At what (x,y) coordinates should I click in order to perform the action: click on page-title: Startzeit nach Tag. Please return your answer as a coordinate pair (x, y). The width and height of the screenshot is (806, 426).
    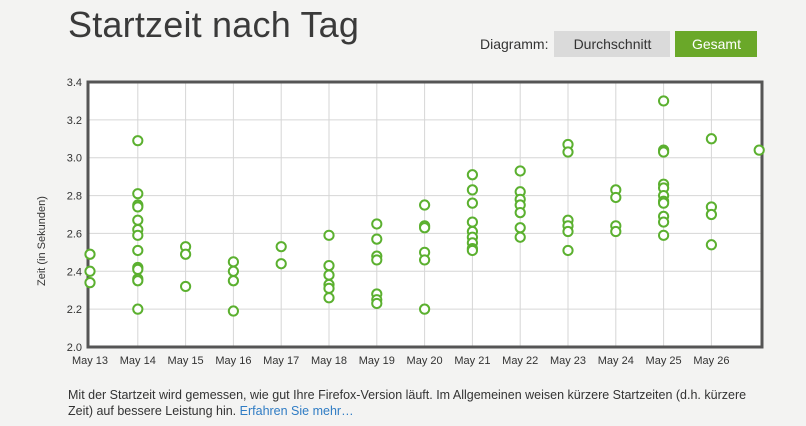
    Looking at the image, I should click on (214, 24).